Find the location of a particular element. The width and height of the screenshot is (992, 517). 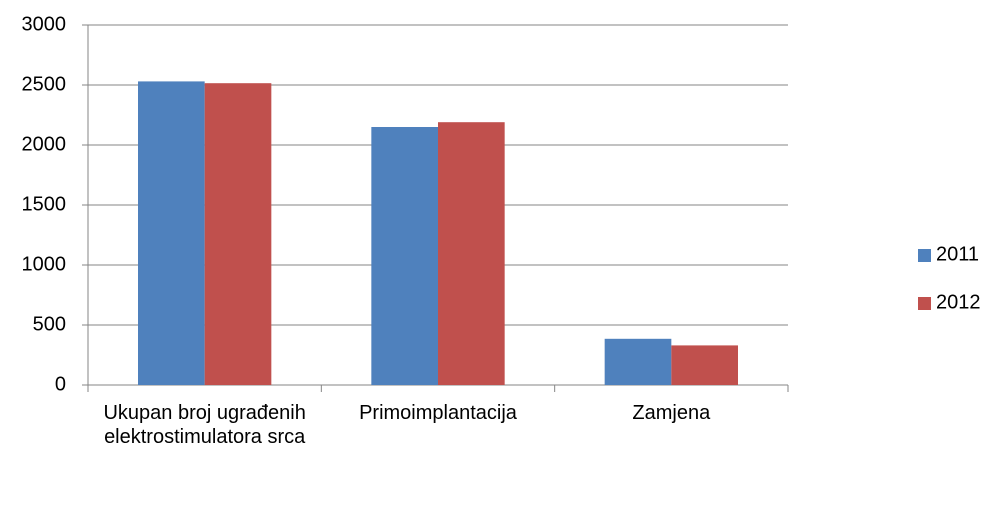

x-tick-label: Zamjena is located at coordinates (671, 413).